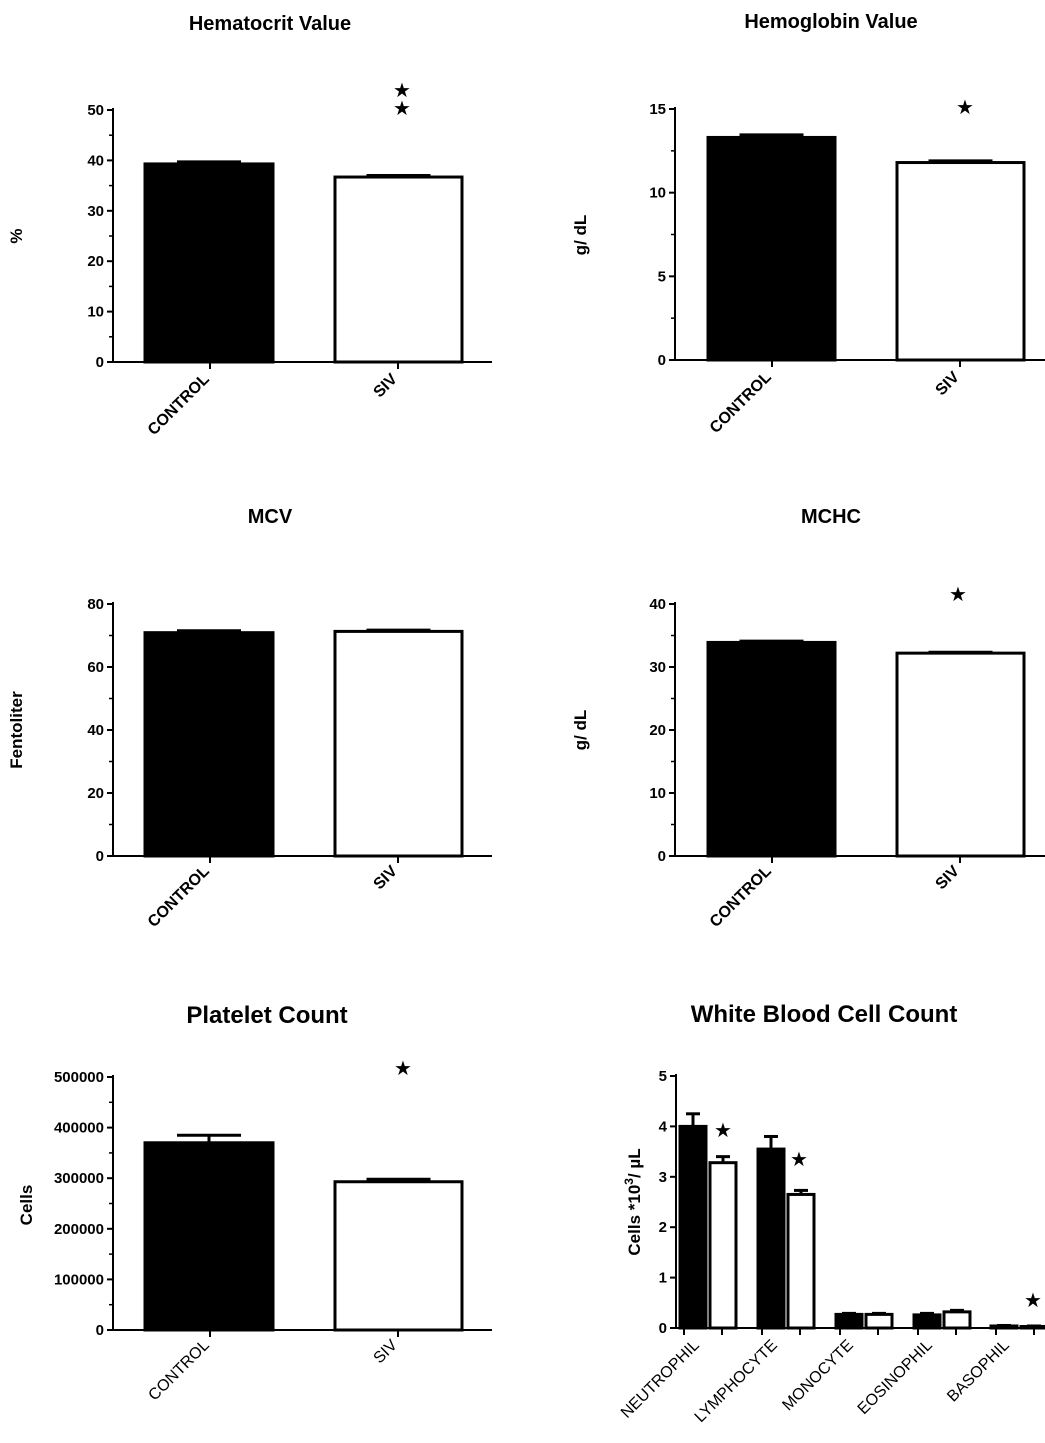 The width and height of the screenshot is (1045, 1443). I want to click on y-tick-label: 15, so click(657, 109).